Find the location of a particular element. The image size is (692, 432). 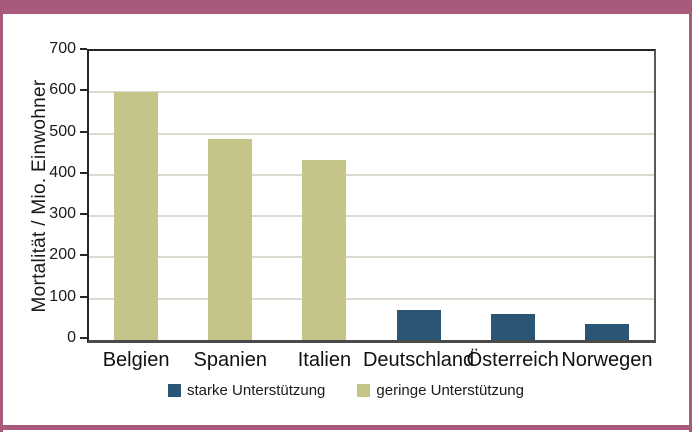

bar-Deutschland is located at coordinates (418, 325).